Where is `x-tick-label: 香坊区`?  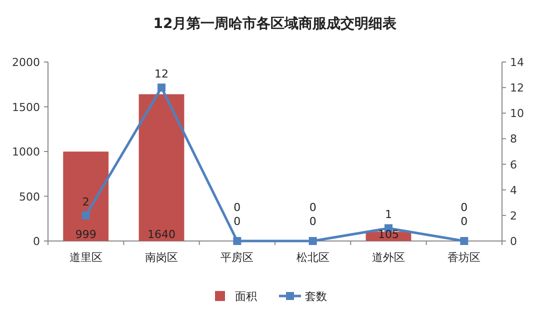 x-tick-label: 香坊区 is located at coordinates (464, 257).